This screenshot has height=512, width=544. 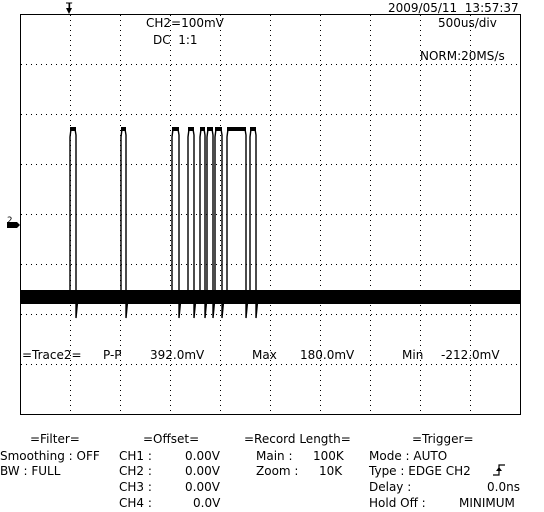 I want to click on offset-ch2-value: 0.00V, so click(x=202, y=471).